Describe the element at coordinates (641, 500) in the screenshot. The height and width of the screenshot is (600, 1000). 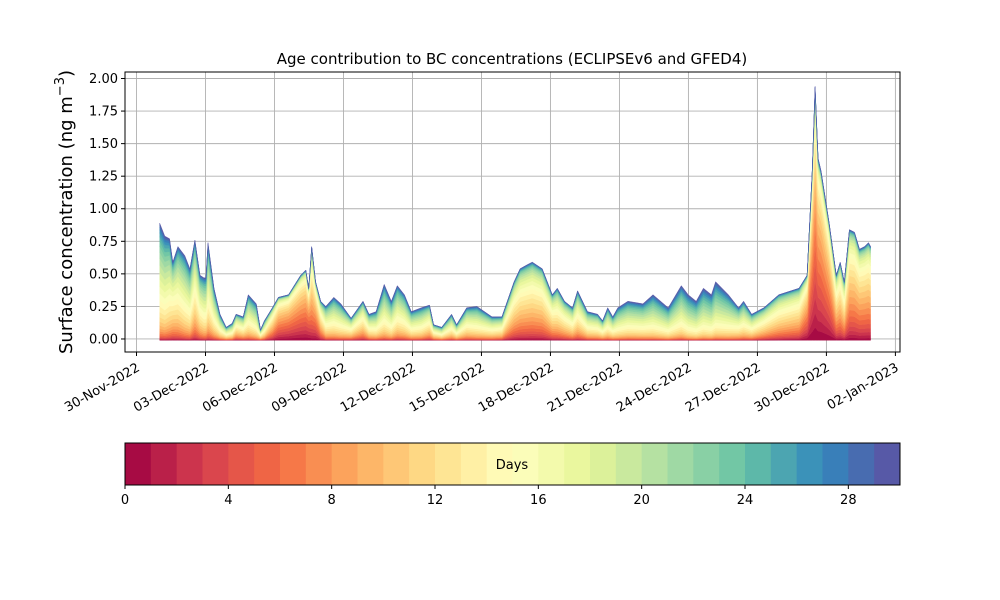
I see `colorbar-tick-label: 20` at that location.